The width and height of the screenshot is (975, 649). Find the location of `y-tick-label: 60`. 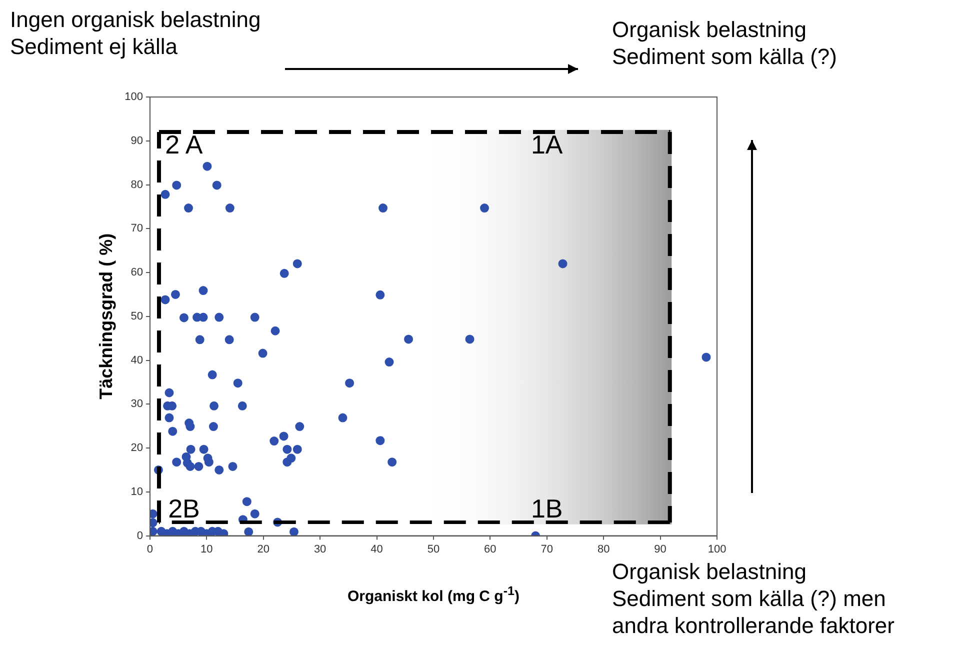

y-tick-label: 60 is located at coordinates (136, 272).